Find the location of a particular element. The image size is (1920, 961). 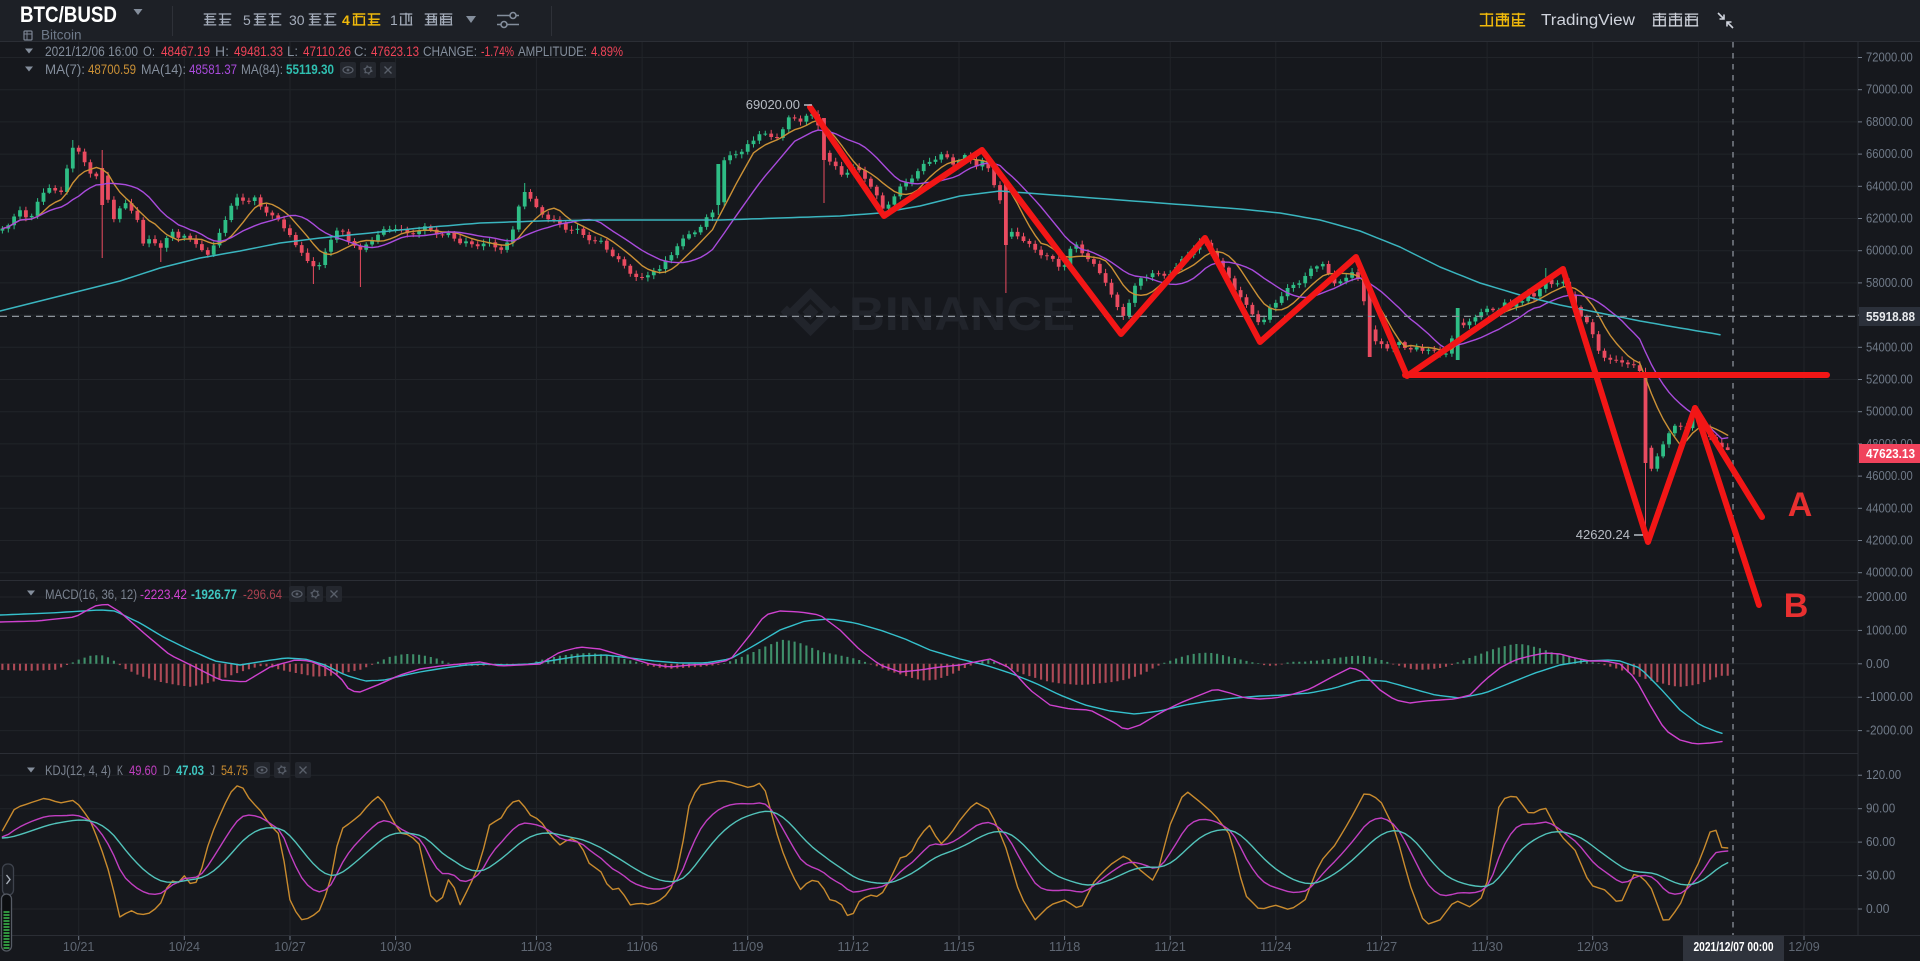

svg-text: -1000.00 is located at coordinates (1889, 697).